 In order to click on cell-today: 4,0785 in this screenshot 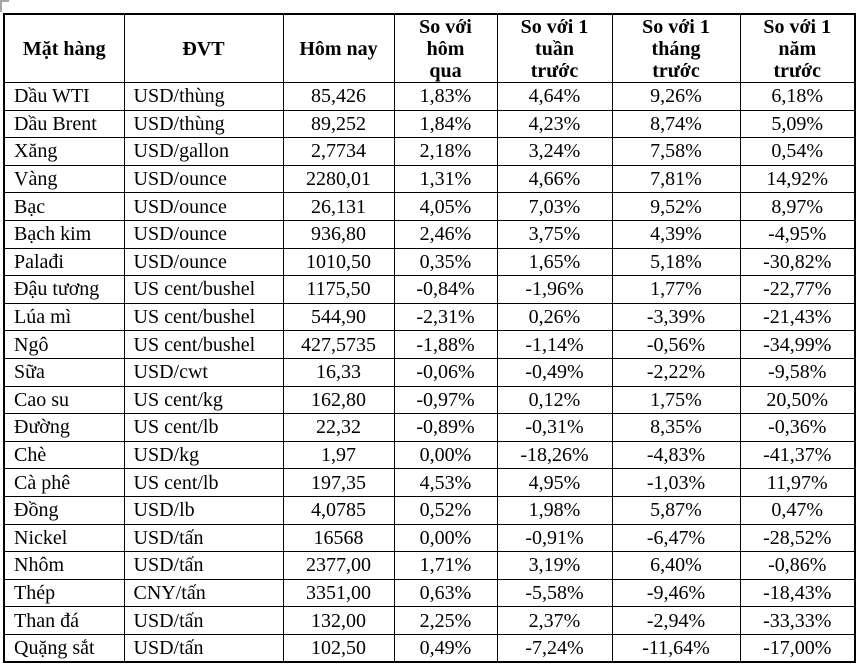, I will do `click(338, 510)`.